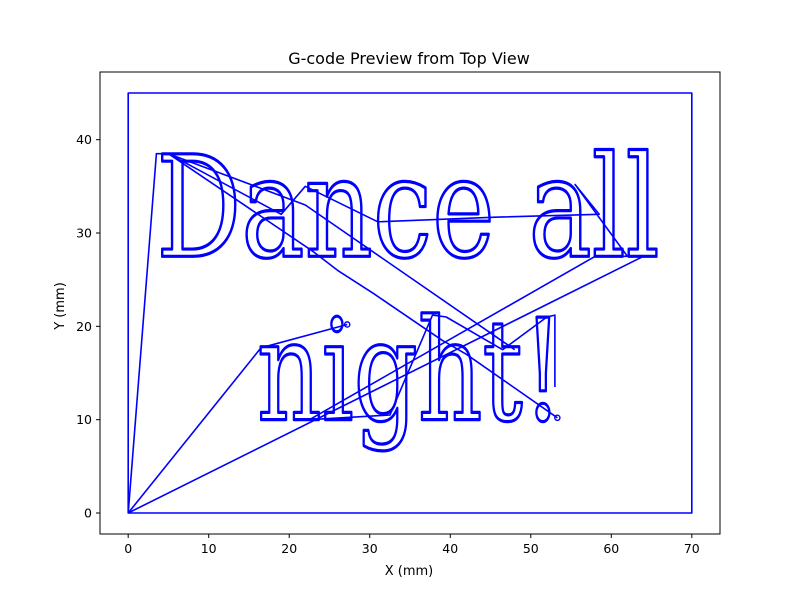  I want to click on x-tick-label-30: 30, so click(370, 548).